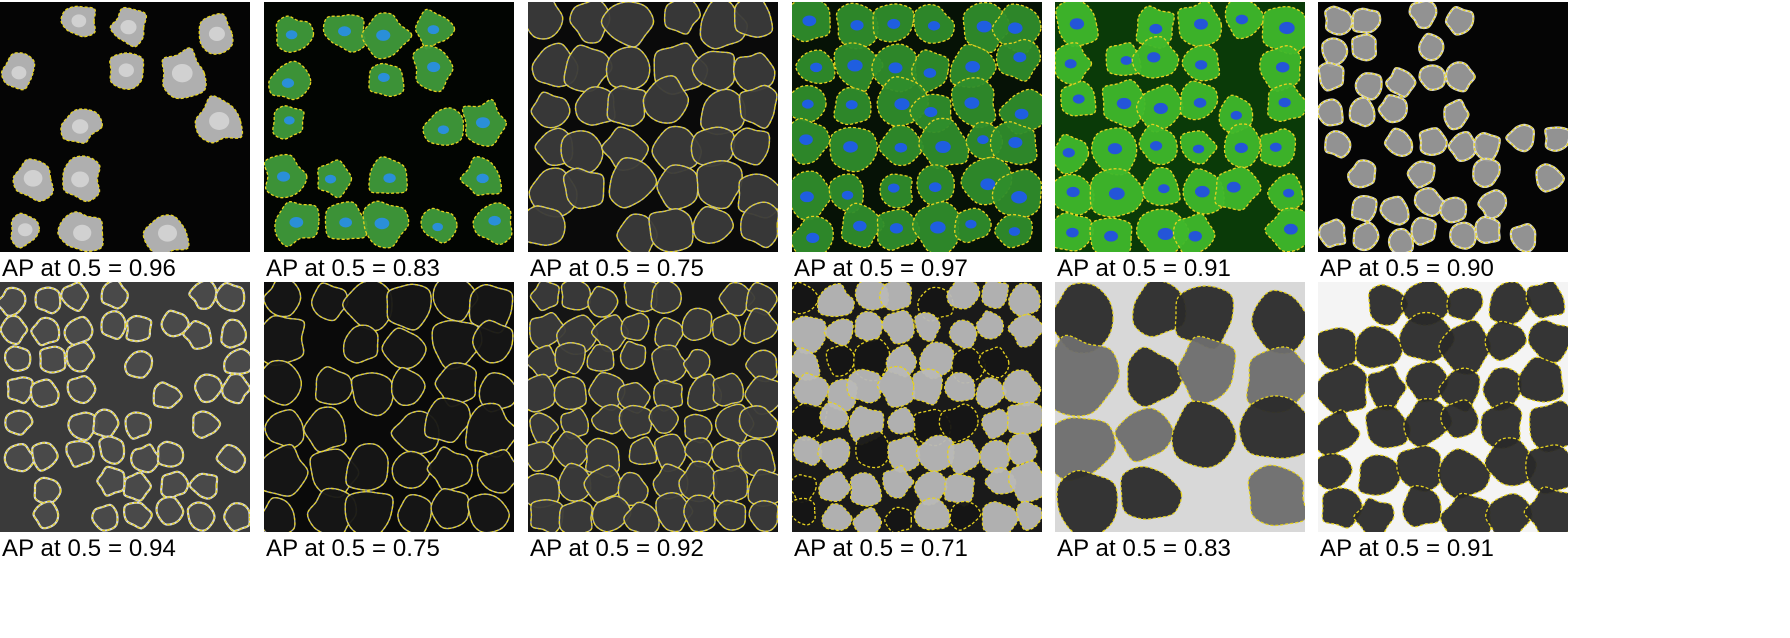 This screenshot has height=638, width=1790. I want to click on ap-score-caption: AP at 0.5 = 0.71, so click(881, 548).